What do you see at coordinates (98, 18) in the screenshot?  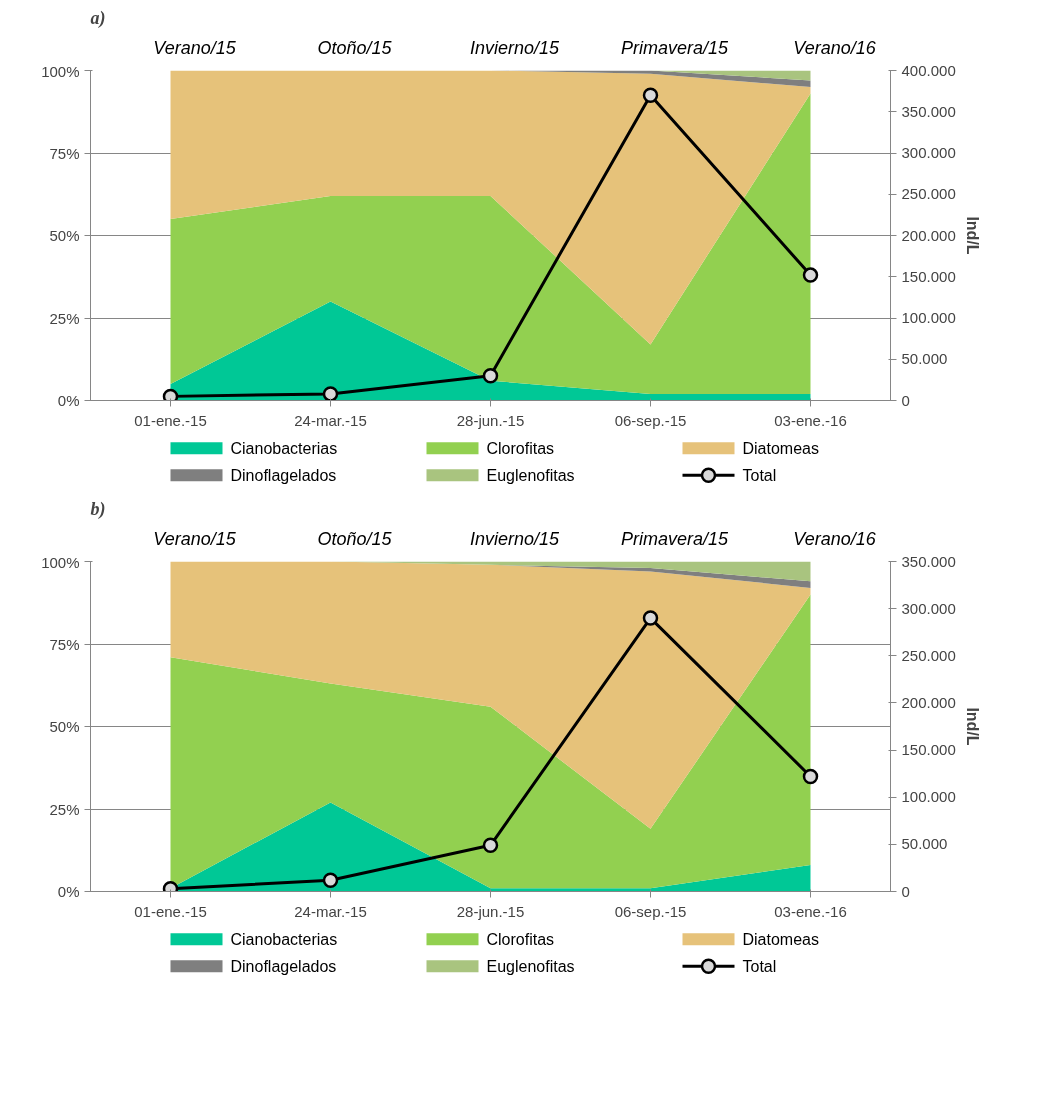 I see `chart-title: a)` at bounding box center [98, 18].